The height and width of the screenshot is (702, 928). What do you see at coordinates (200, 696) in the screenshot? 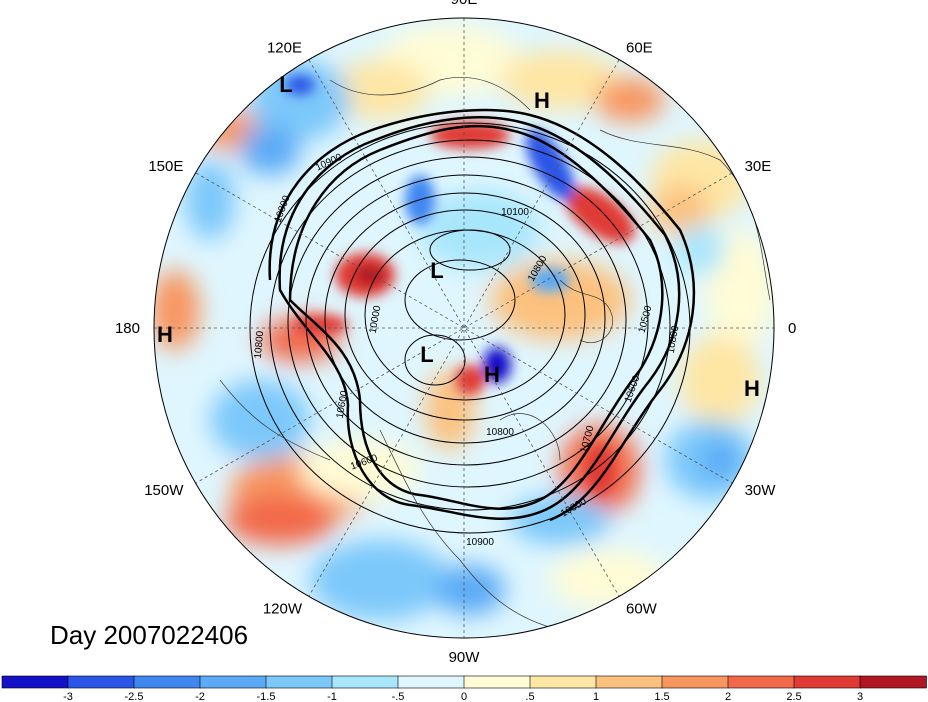
I see `colorbar-tick-label: -2` at bounding box center [200, 696].